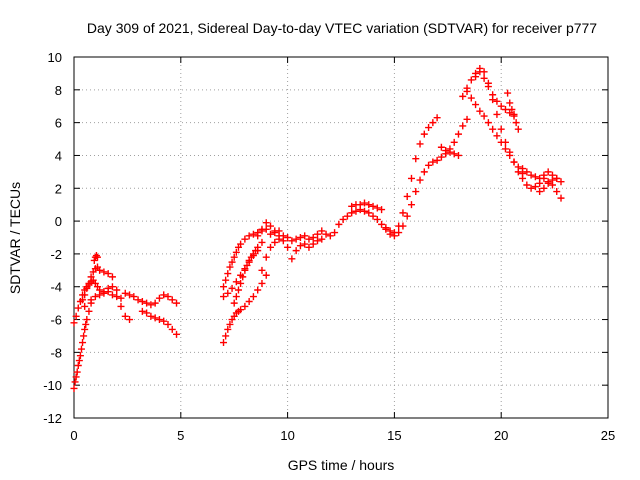 This screenshot has height=480, width=640. Describe the element at coordinates (52, 418) in the screenshot. I see `y-tick-label: -12` at that location.